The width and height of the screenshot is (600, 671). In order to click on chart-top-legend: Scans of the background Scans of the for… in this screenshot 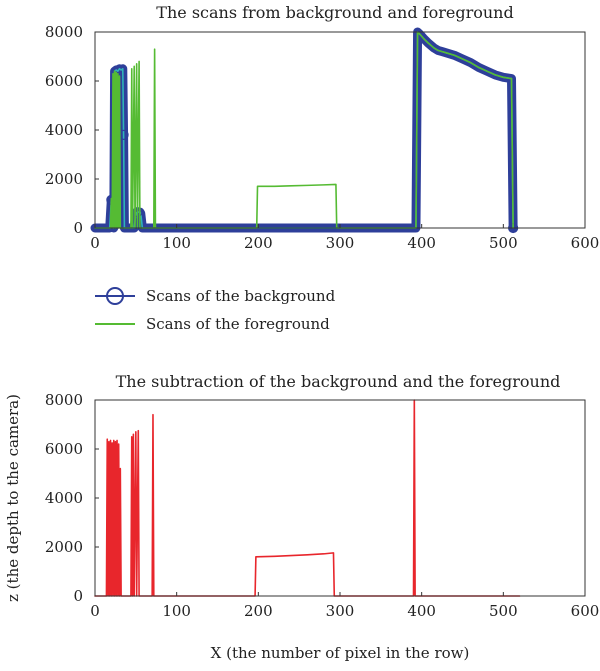, I will do `click(215, 310)`.